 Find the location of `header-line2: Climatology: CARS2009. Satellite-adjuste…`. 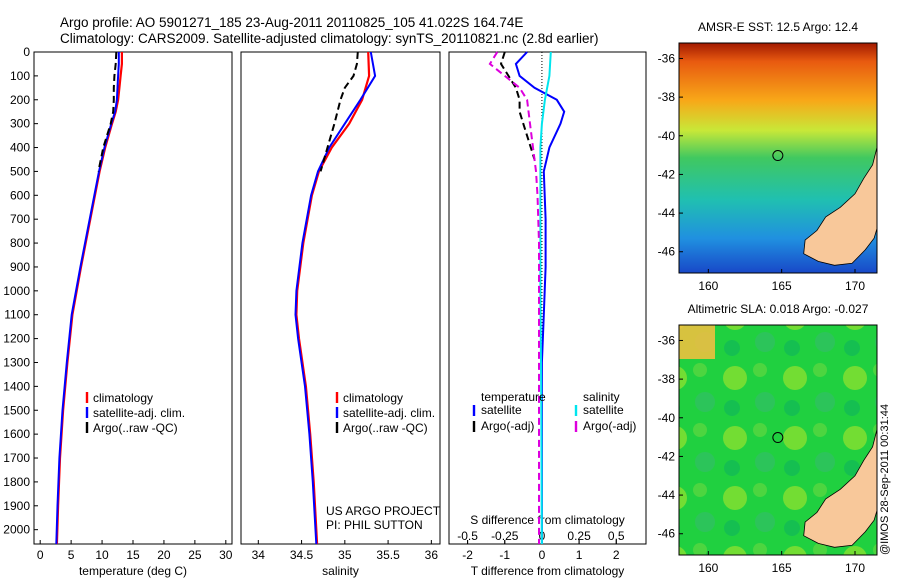

header-line2: Climatology: CARS2009. Satellite-adjuste… is located at coordinates (329, 38).